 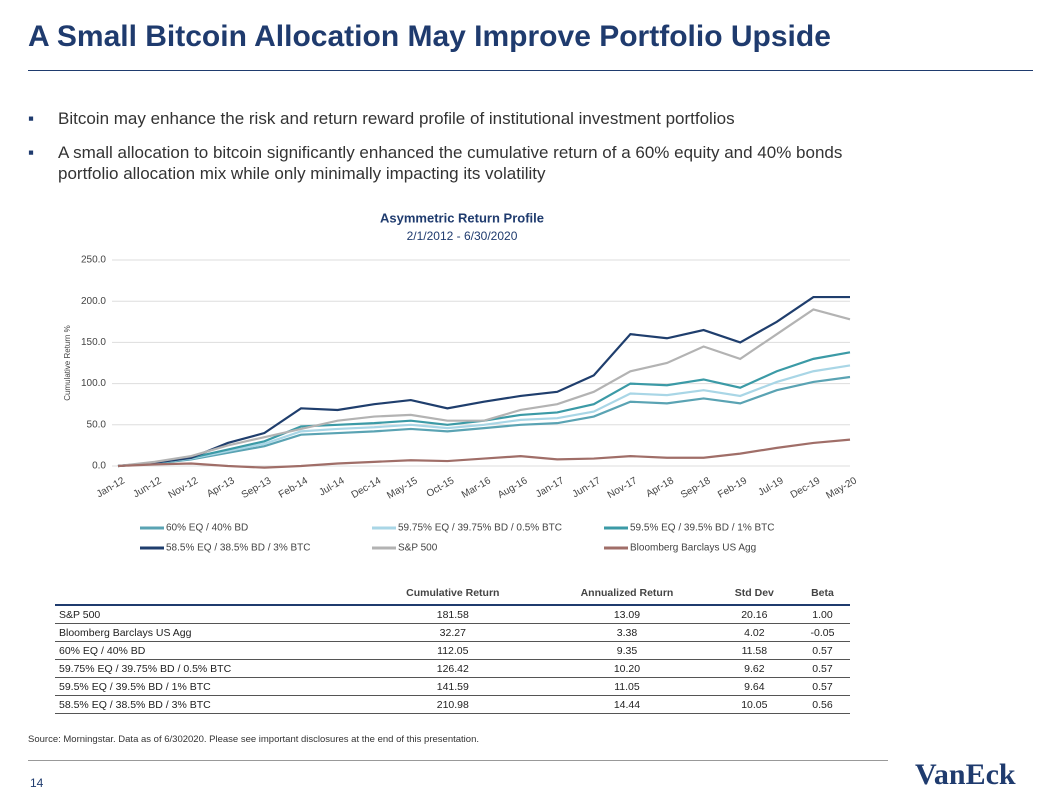 What do you see at coordinates (462, 217) in the screenshot?
I see `chart-title: Asymmetric Return Profile` at bounding box center [462, 217].